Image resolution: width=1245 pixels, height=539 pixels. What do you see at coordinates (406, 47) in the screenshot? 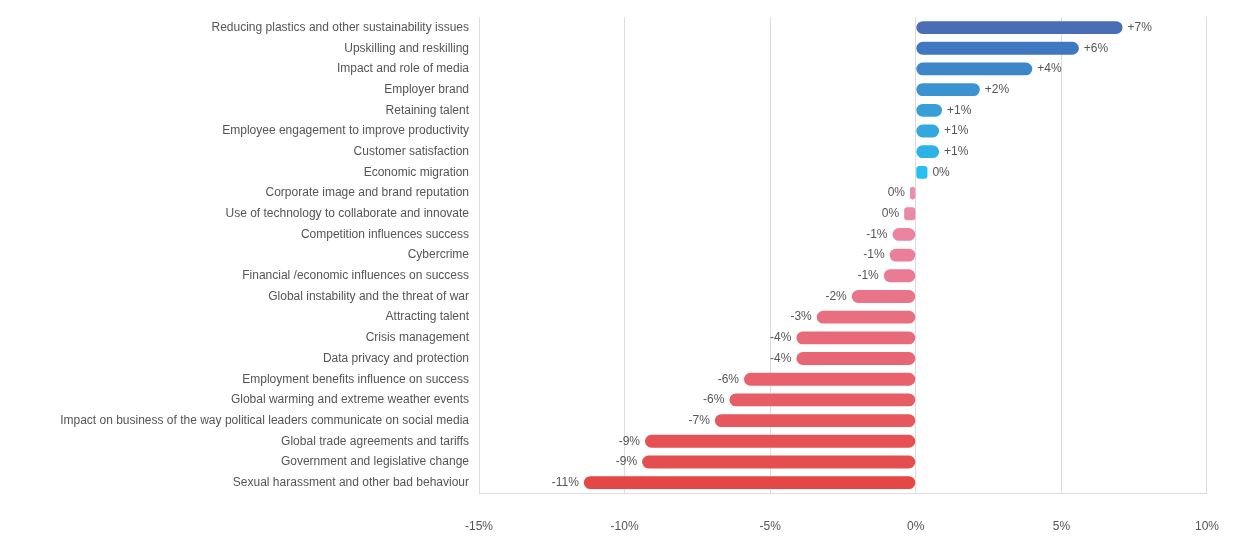
I see `y-tick-label: Upskilling and reskilling` at bounding box center [406, 47].